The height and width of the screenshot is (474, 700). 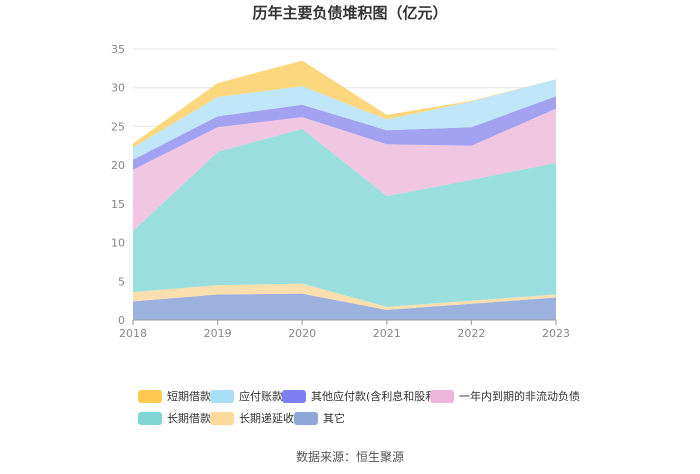 I want to click on legend-item-accounts-payable: 应付账款, so click(x=246, y=396).